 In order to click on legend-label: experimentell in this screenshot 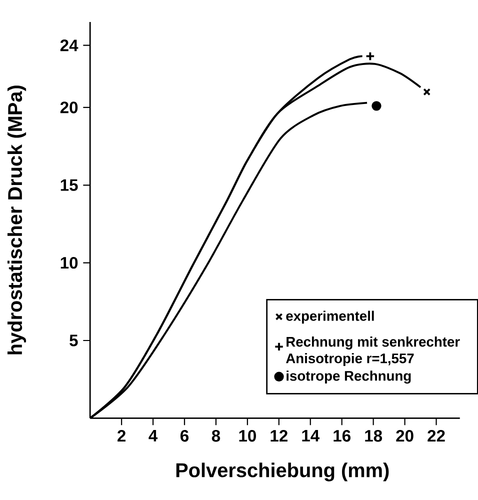, I will do `click(330, 317)`.